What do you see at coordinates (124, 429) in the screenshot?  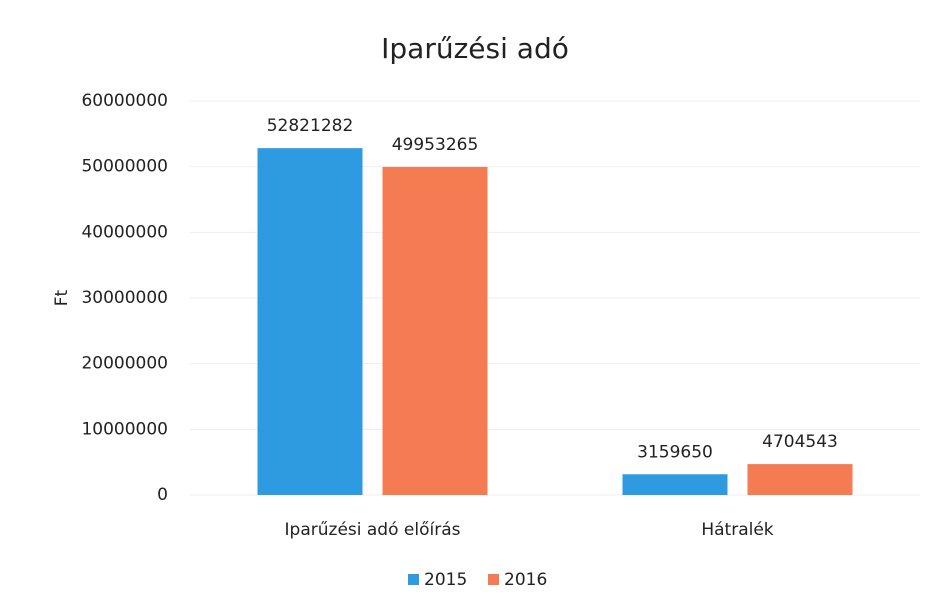 I see `y-tick-label: 10000000` at bounding box center [124, 429].